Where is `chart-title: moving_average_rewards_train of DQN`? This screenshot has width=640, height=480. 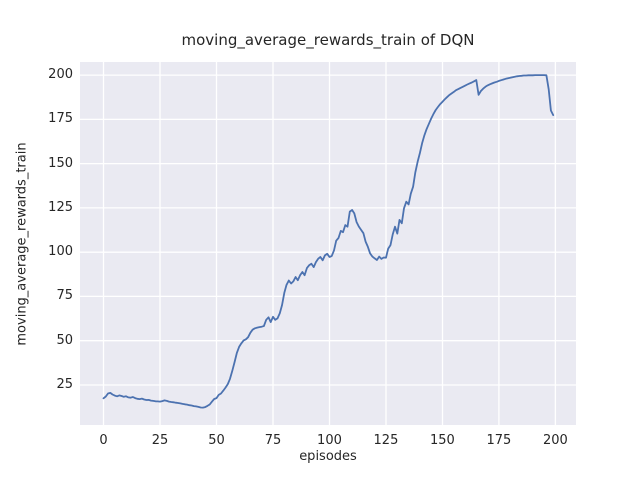 chart-title: moving_average_rewards_train of DQN is located at coordinates (328, 40).